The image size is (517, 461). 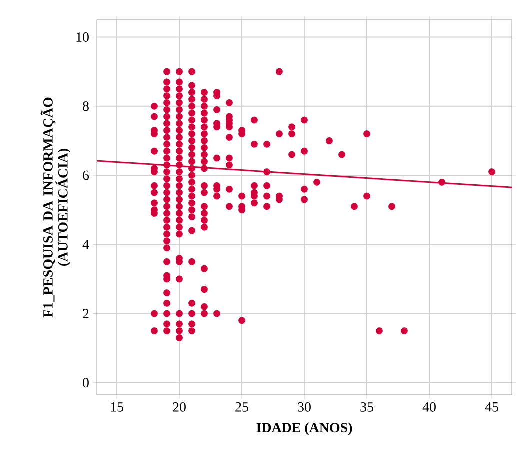 What do you see at coordinates (55, 208) in the screenshot?
I see `y-axis-title: F1_PESQUISA DA INFORMAÇÃO (AUTOEFICÁCIA)` at bounding box center [55, 208].